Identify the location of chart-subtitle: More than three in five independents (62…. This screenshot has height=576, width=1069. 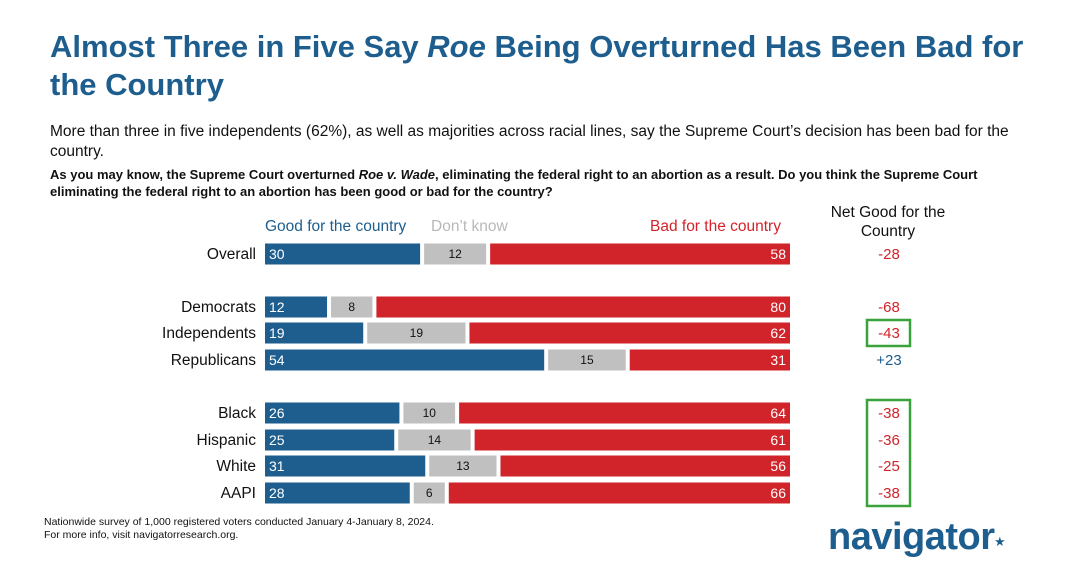
(529, 141).